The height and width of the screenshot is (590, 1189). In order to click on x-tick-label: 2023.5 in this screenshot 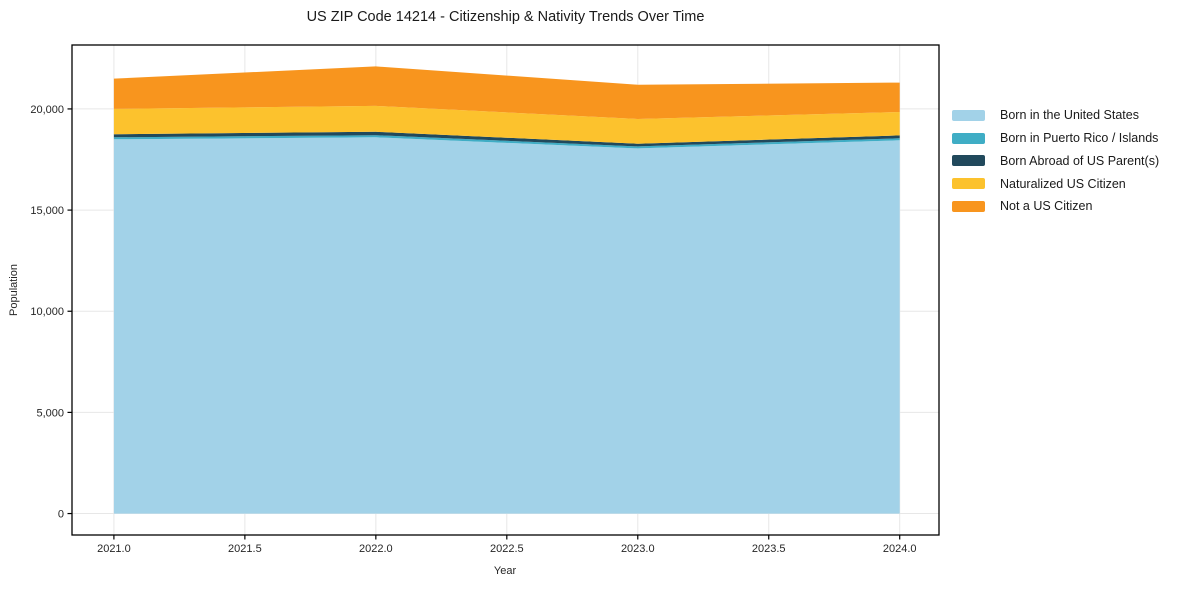, I will do `click(769, 549)`.